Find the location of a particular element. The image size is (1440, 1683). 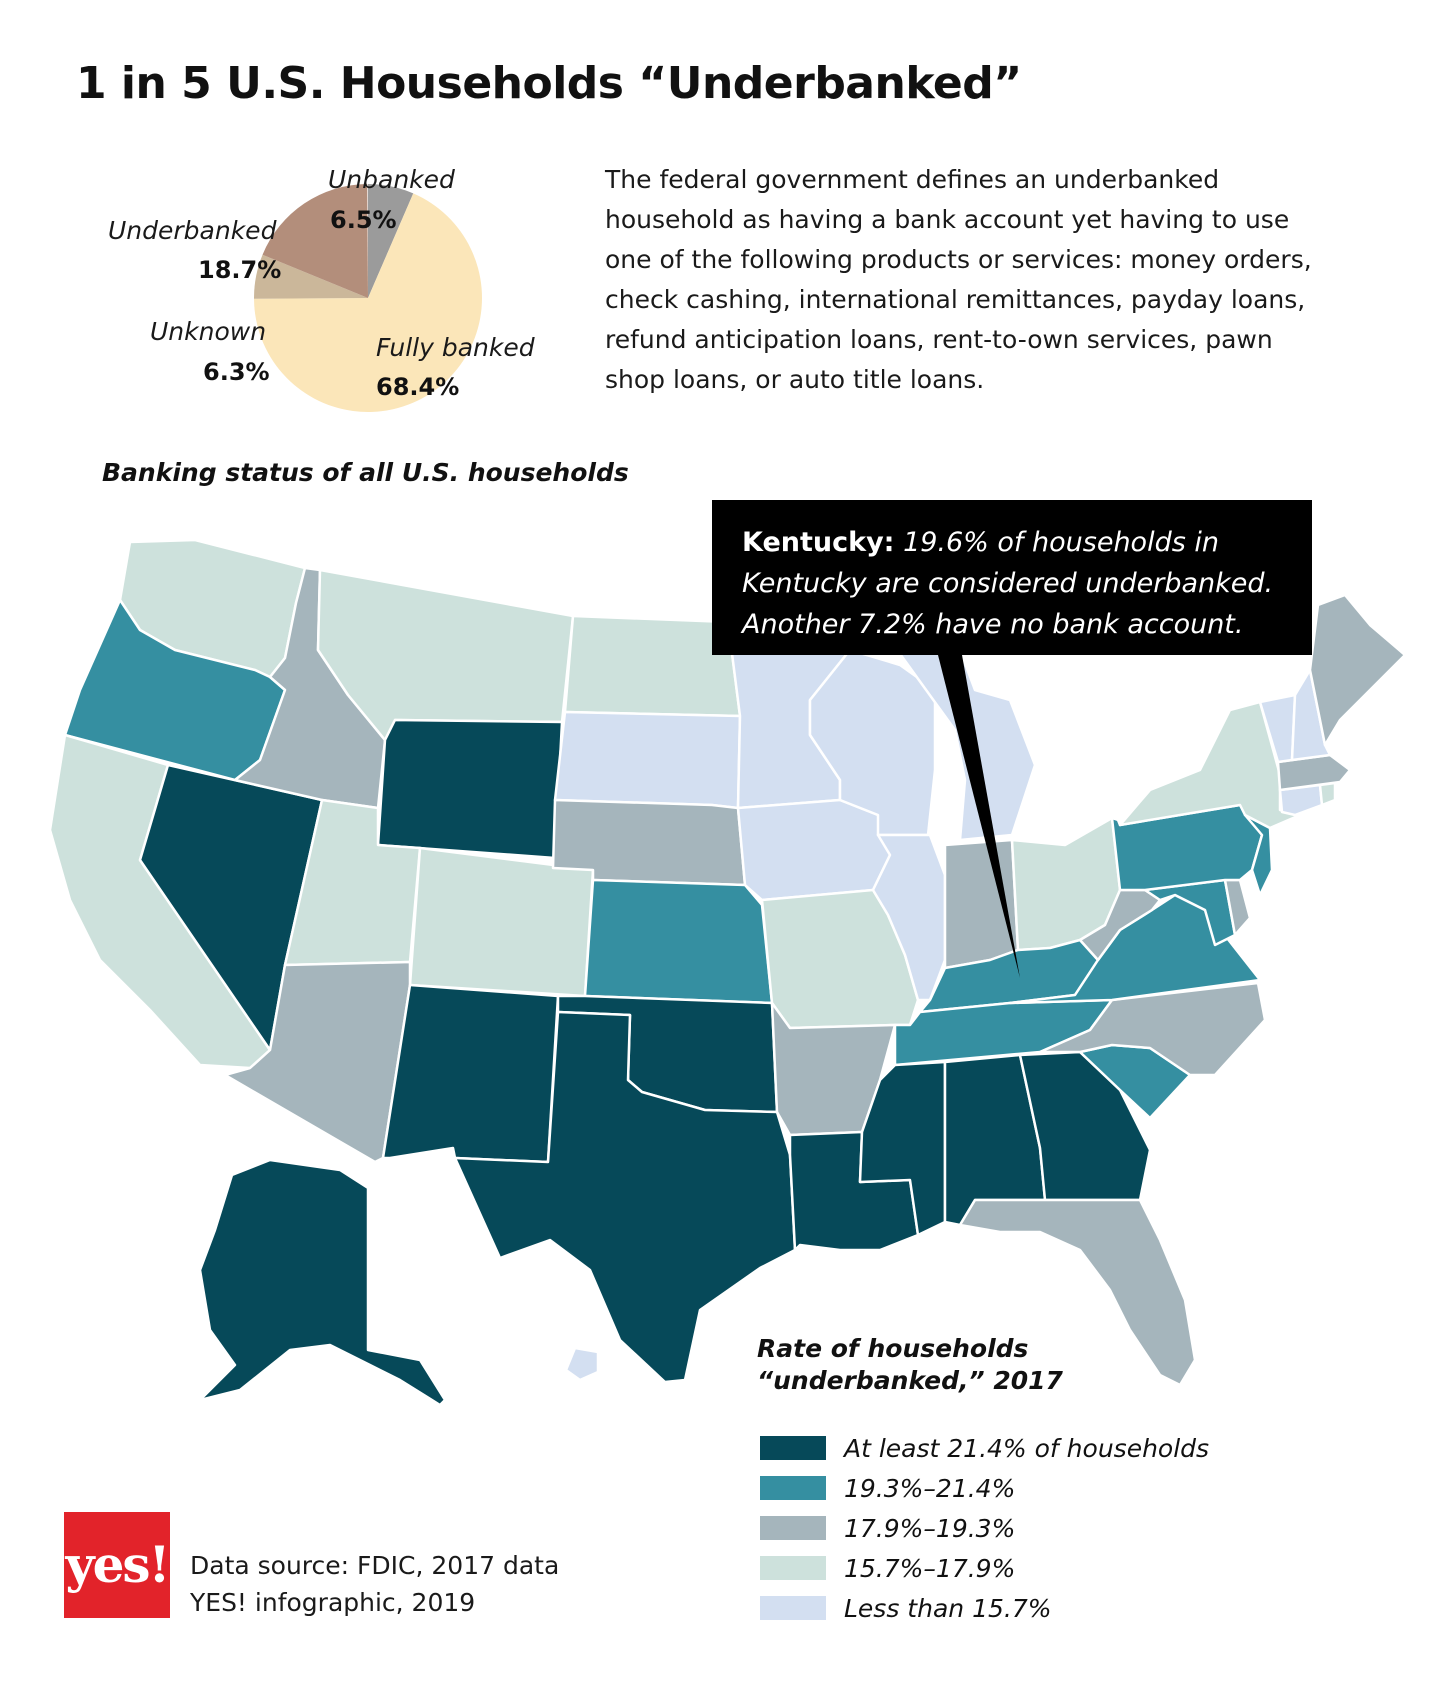

pie-slice-underbanked is located at coordinates (315, 241).